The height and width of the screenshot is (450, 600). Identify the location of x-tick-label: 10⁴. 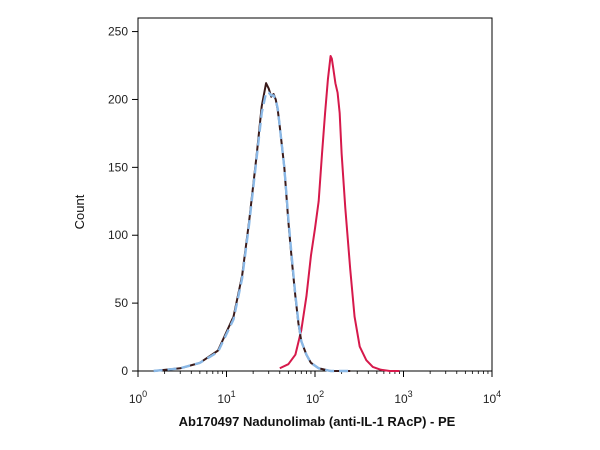
(492, 397).